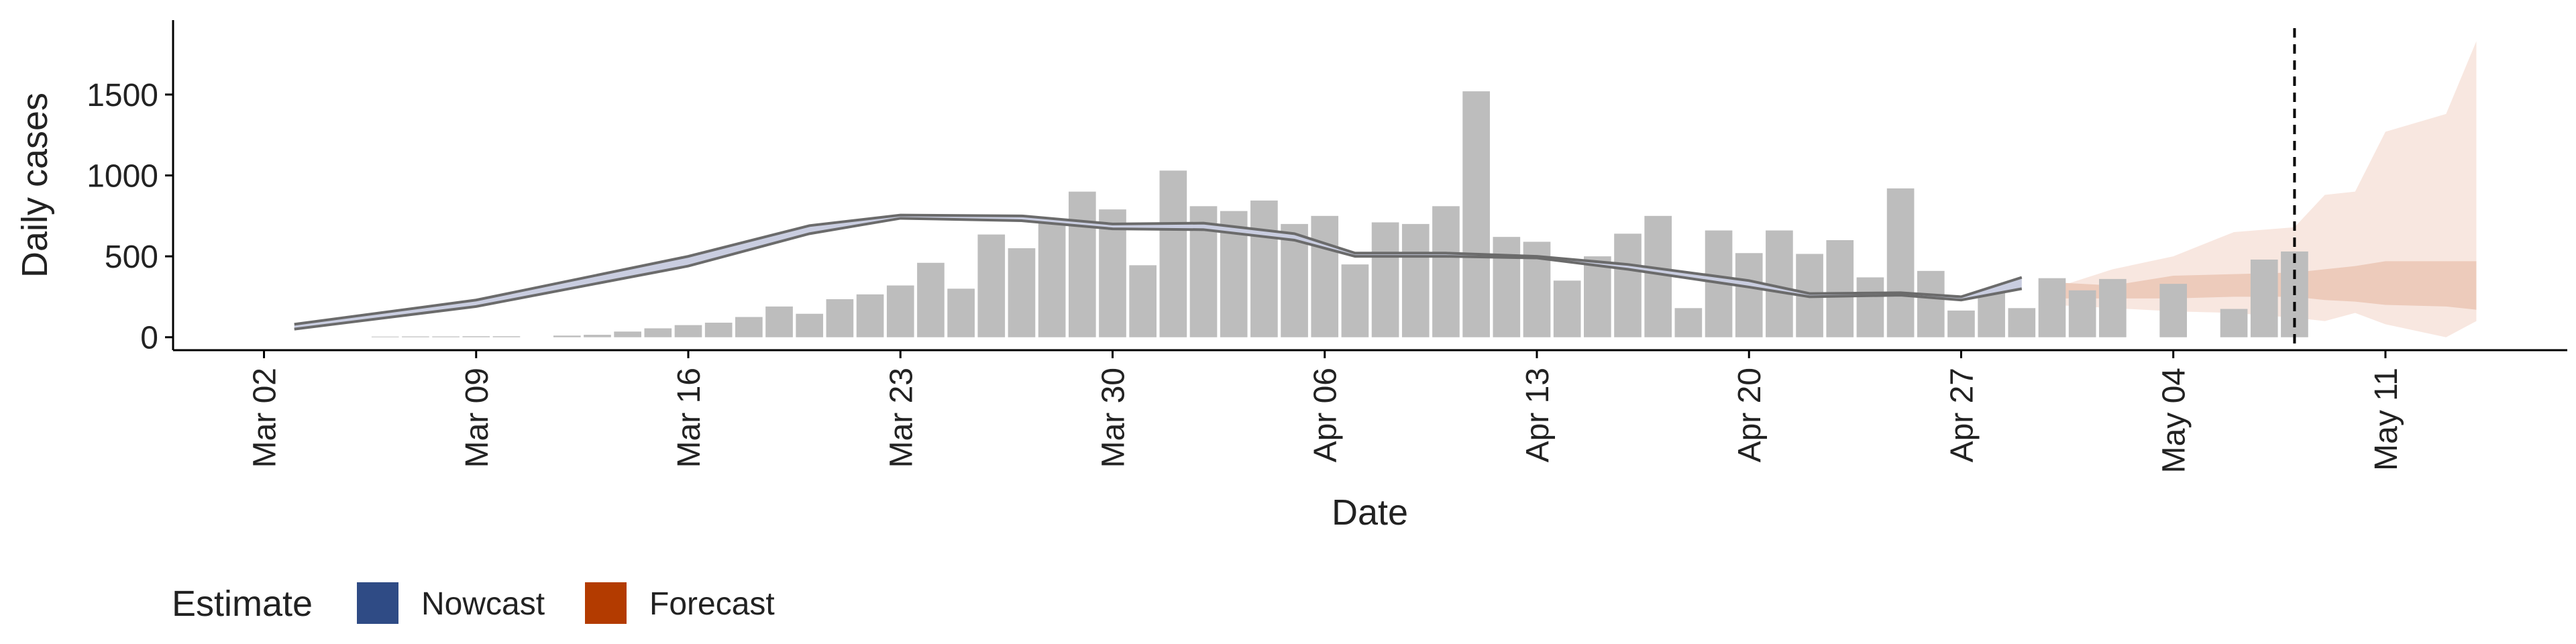 This screenshot has width=2576, height=644. Describe the element at coordinates (149, 338) in the screenshot. I see `y-tick-label: 0` at that location.